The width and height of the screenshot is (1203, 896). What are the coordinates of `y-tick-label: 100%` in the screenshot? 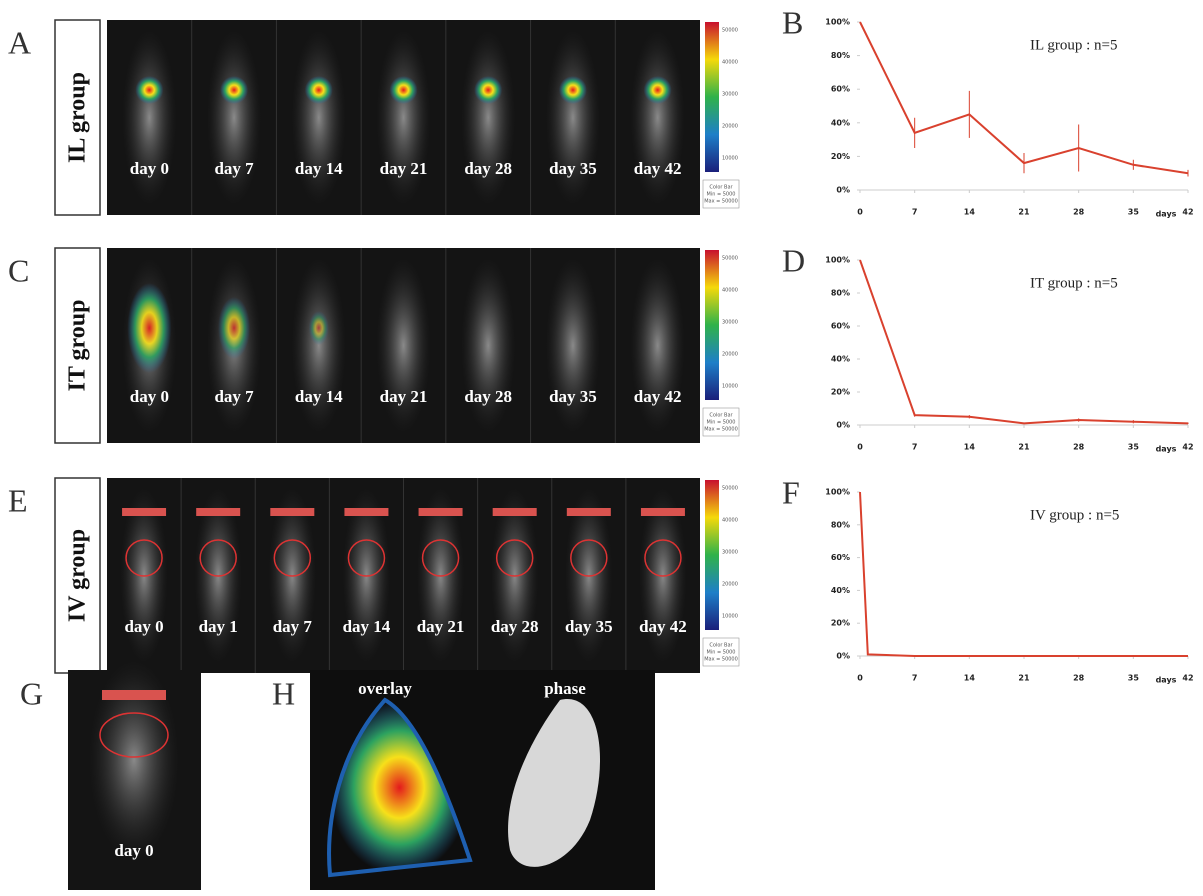 It's located at (837, 492).